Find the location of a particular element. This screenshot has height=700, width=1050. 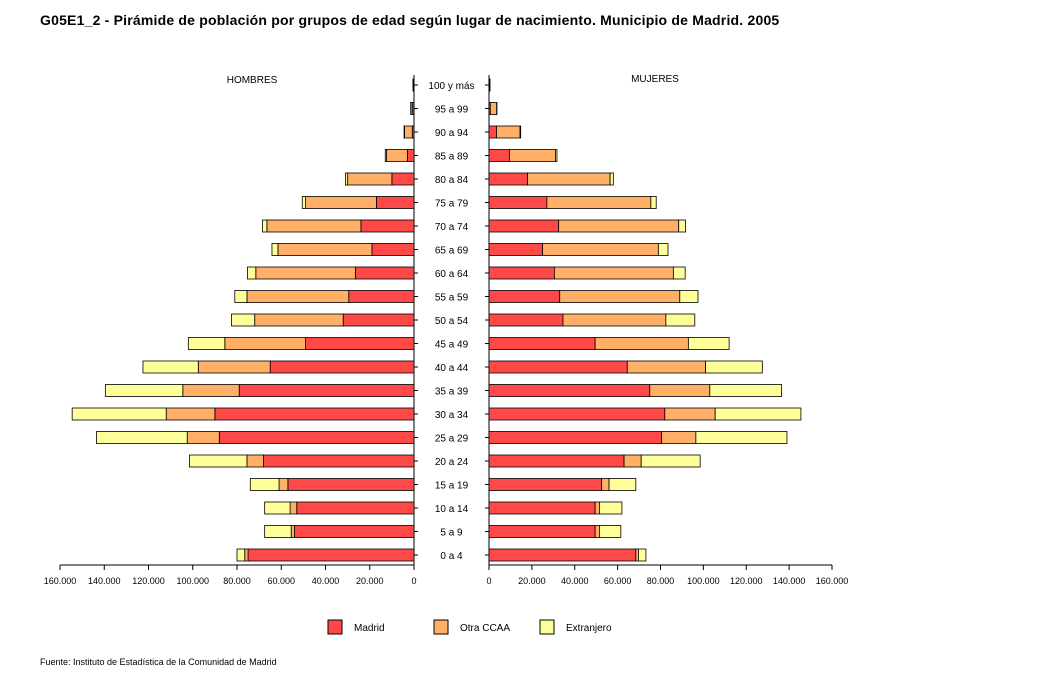

left-x-tick-label: 60.000 is located at coordinates (281, 581).